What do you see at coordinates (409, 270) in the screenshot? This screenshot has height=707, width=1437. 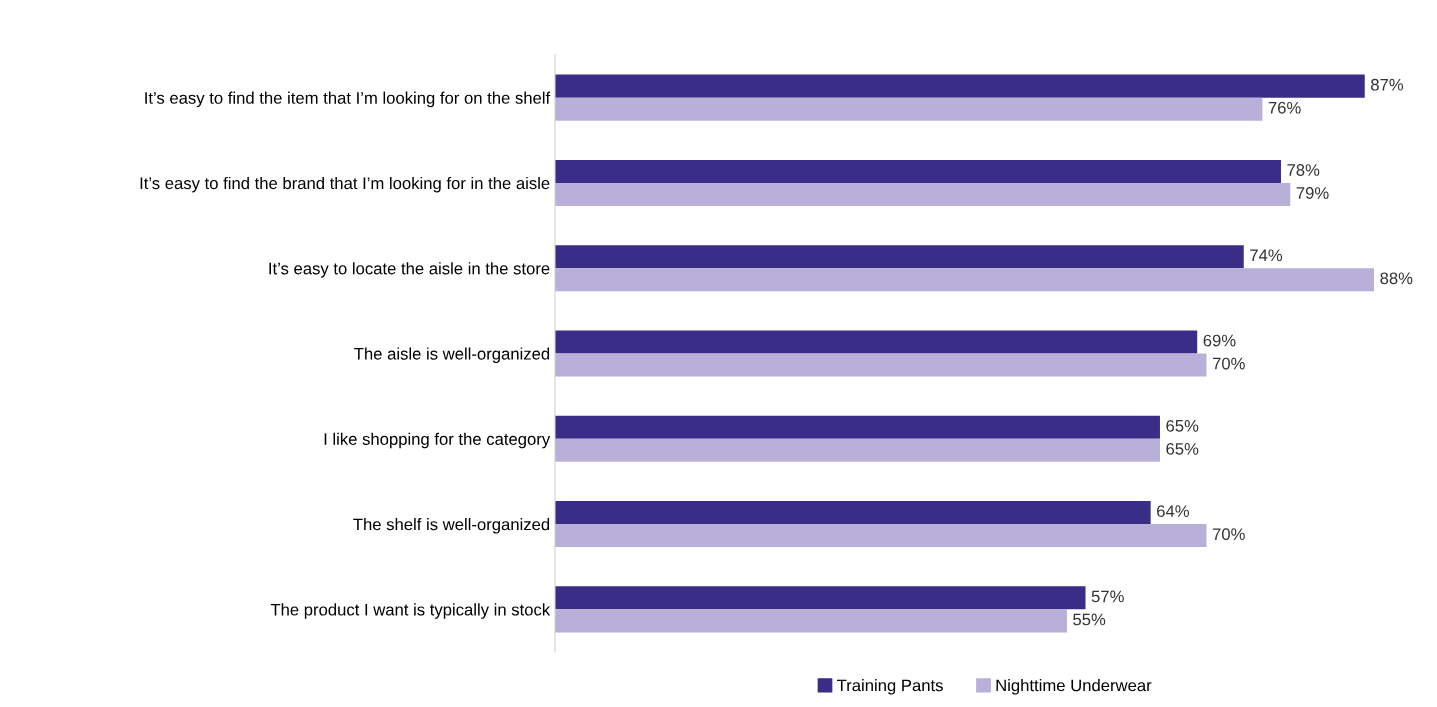 I see `y-tick-label: It’s easy to locate the aisle in the store` at bounding box center [409, 270].